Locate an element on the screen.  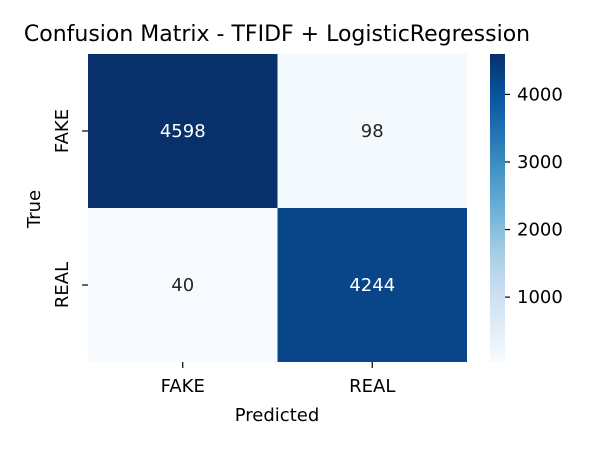
heatmap-cell-fake-fake is located at coordinates (183, 131).